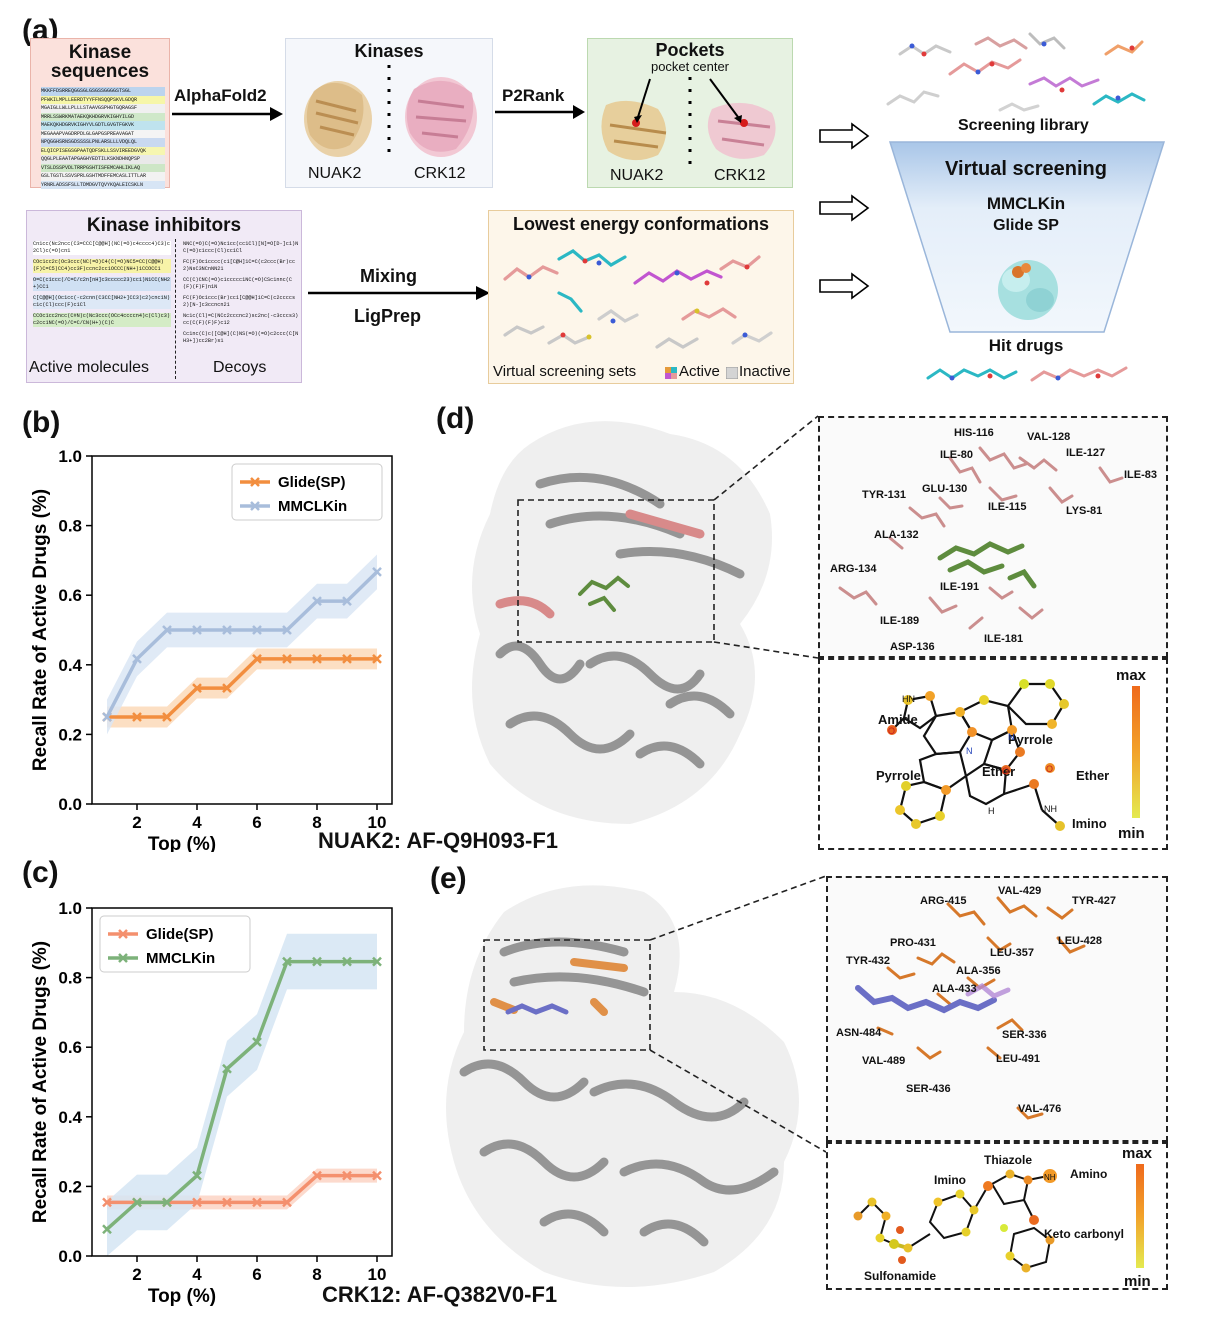 The image size is (1206, 1322). I want to click on crk12-caption: CRK12: AF-Q382V0-F1, so click(440, 1294).